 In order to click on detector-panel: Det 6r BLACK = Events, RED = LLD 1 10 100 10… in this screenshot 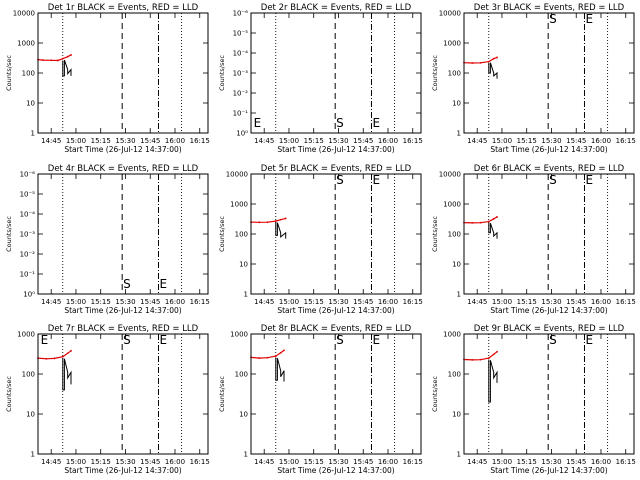, I will do `click(533, 239)`.